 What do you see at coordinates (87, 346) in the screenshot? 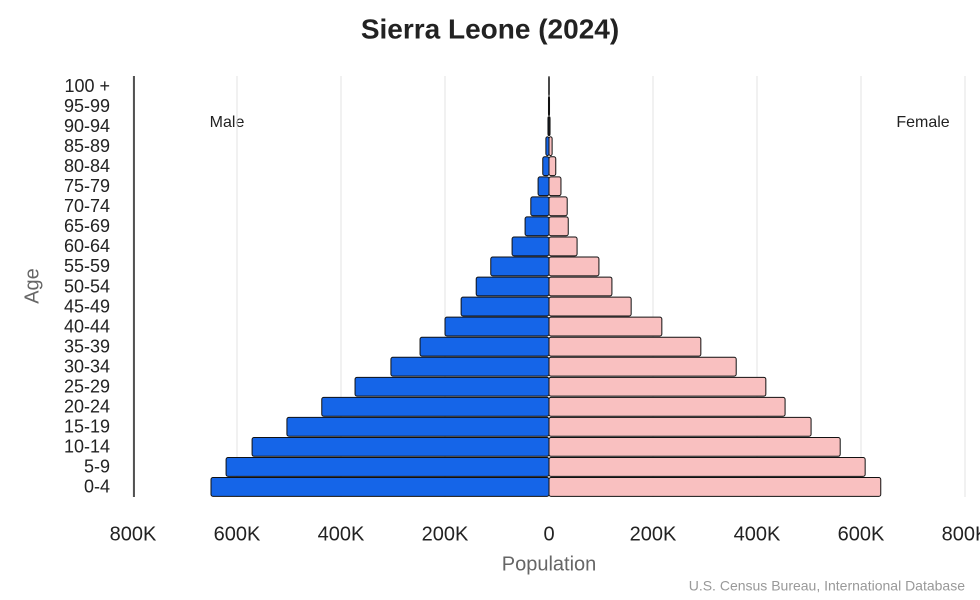
I see `y-tick-label: 35-39` at bounding box center [87, 346].